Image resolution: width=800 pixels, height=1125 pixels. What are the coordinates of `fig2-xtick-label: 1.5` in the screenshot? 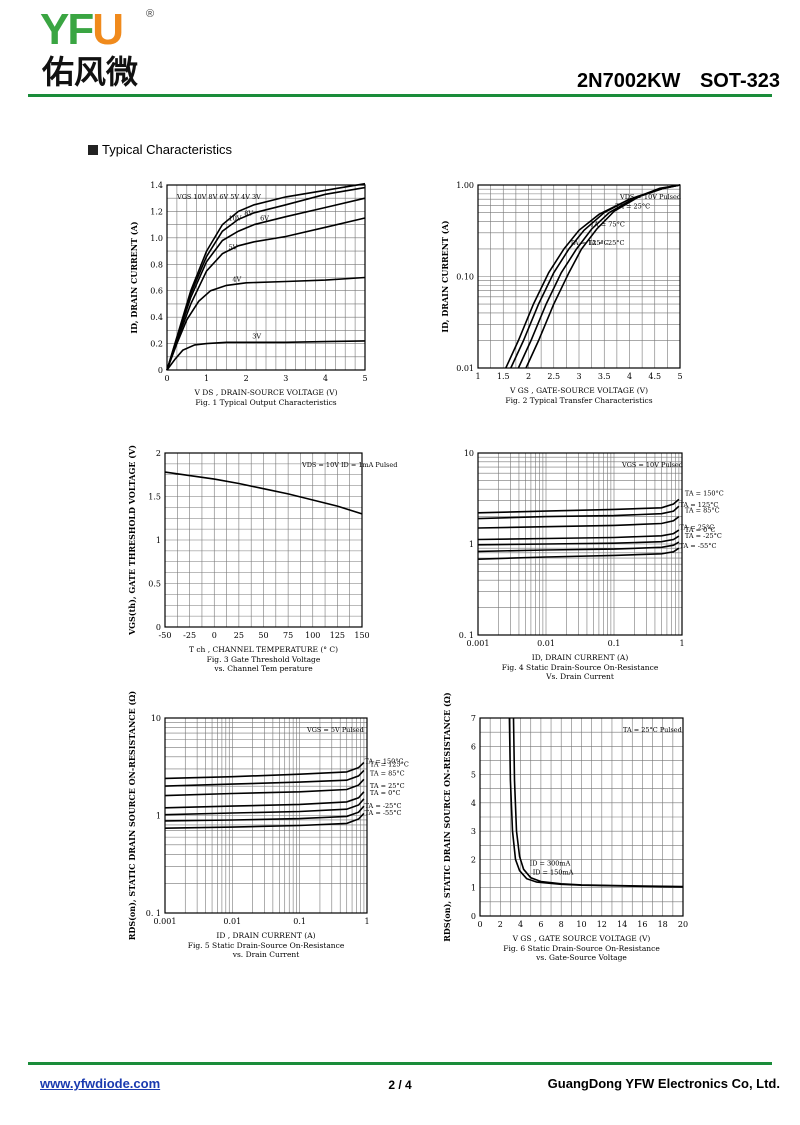 It's located at (503, 376).